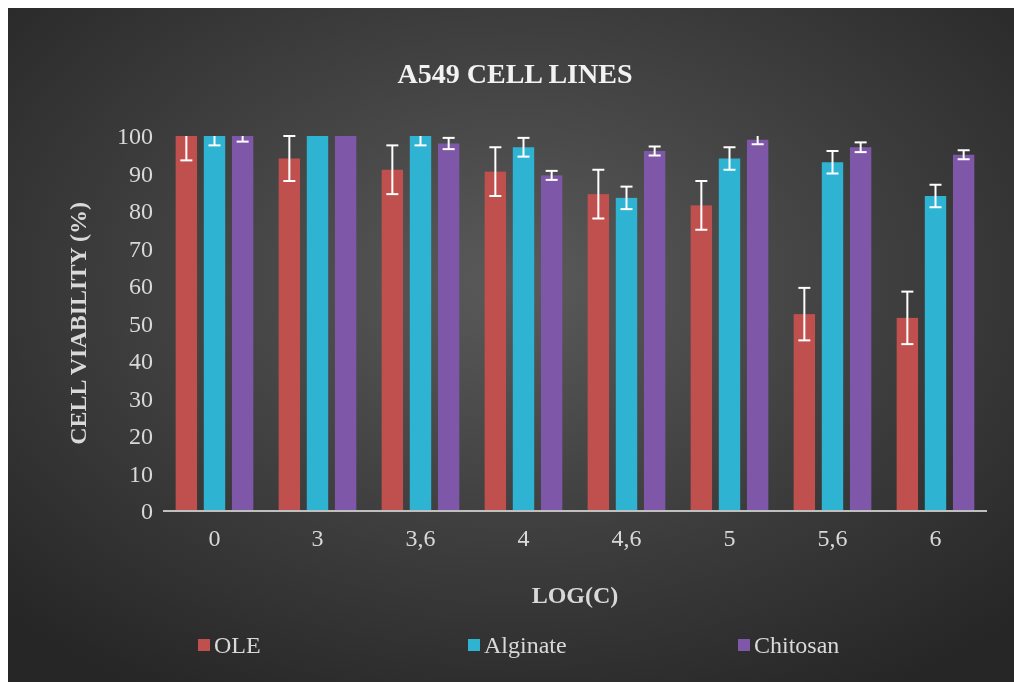  Describe the element at coordinates (141, 361) in the screenshot. I see `y-tick-label: 40` at that location.